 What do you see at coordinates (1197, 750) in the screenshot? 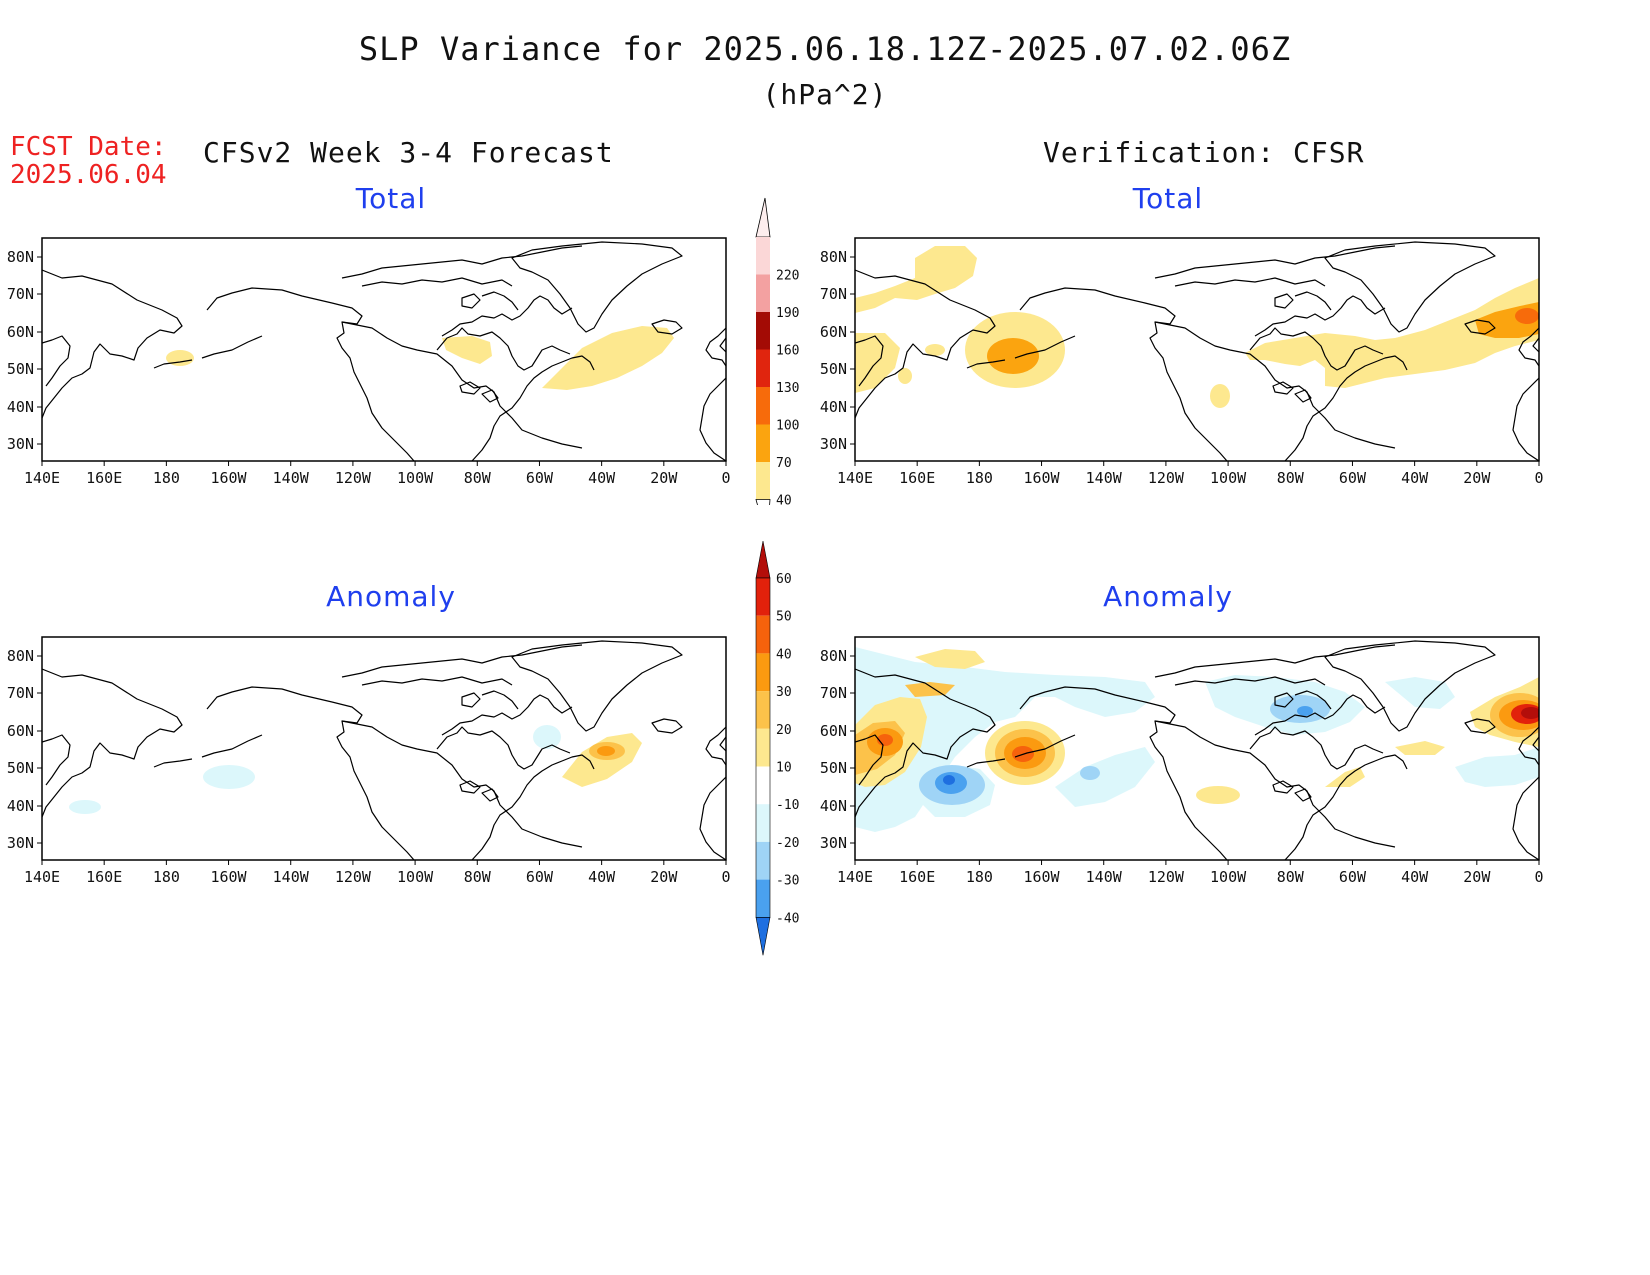
I see `verification-anomaly-map` at bounding box center [1197, 750].